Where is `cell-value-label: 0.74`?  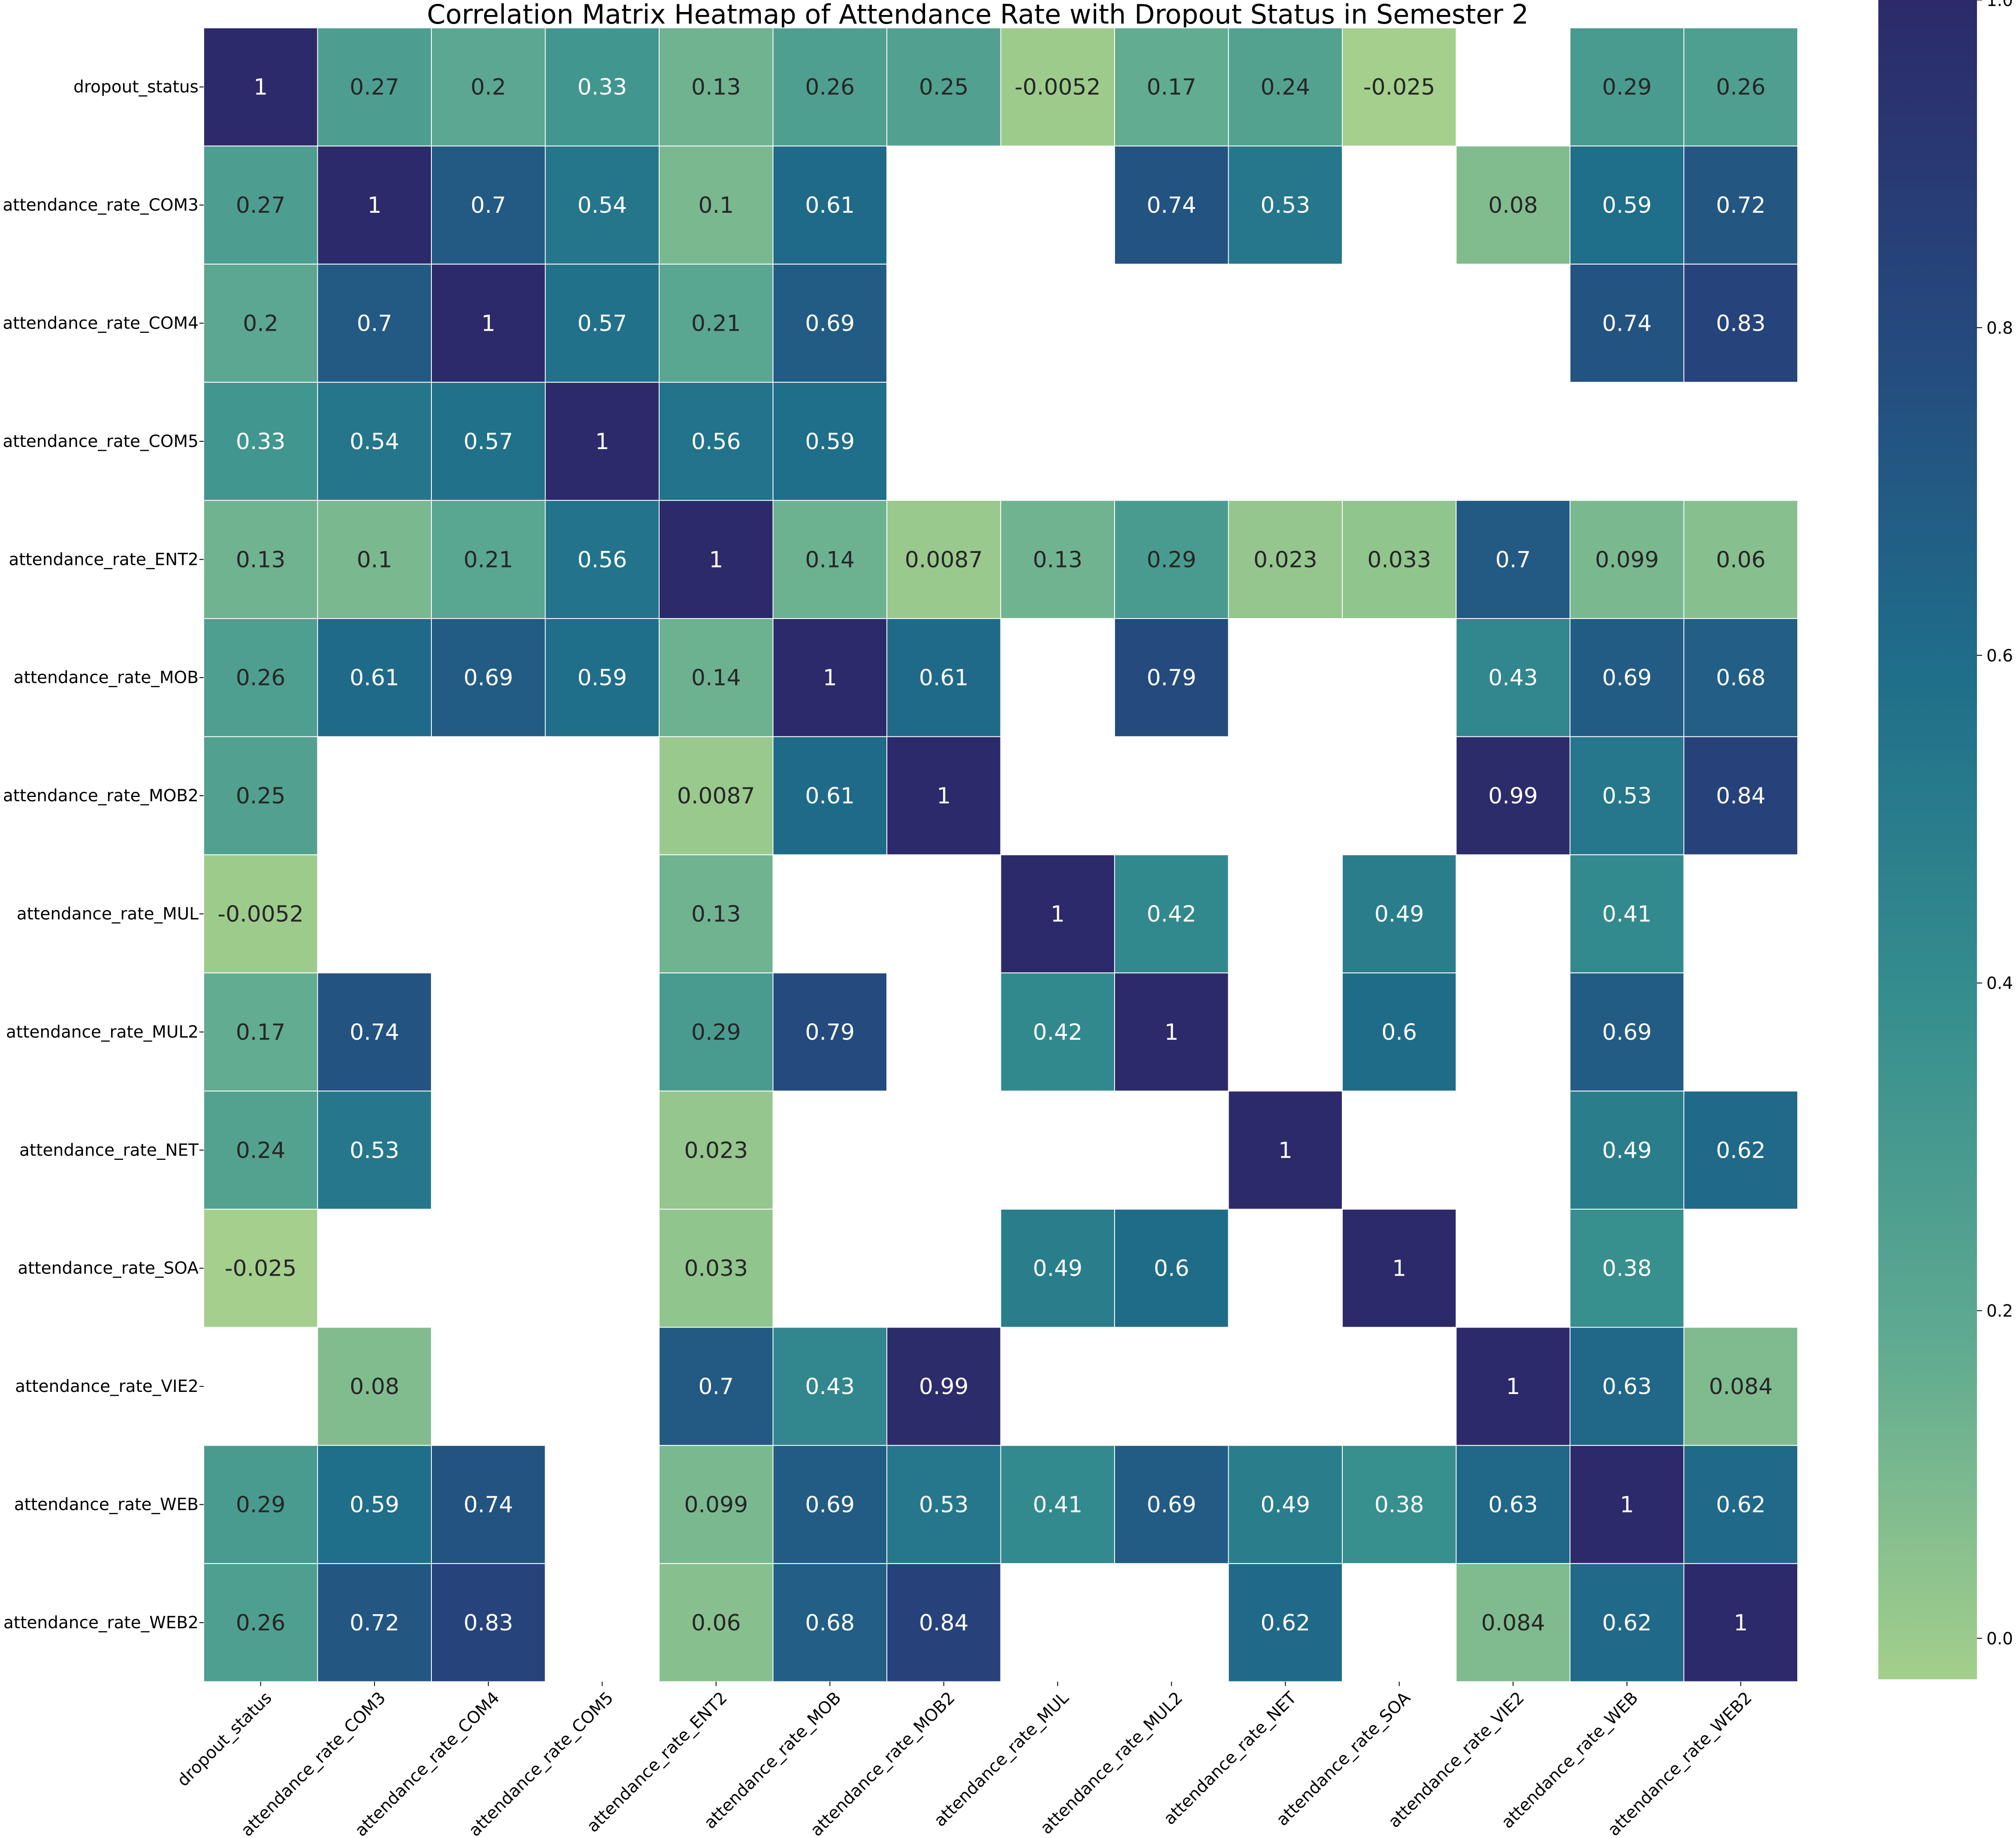 cell-value-label: 0.74 is located at coordinates (1172, 205).